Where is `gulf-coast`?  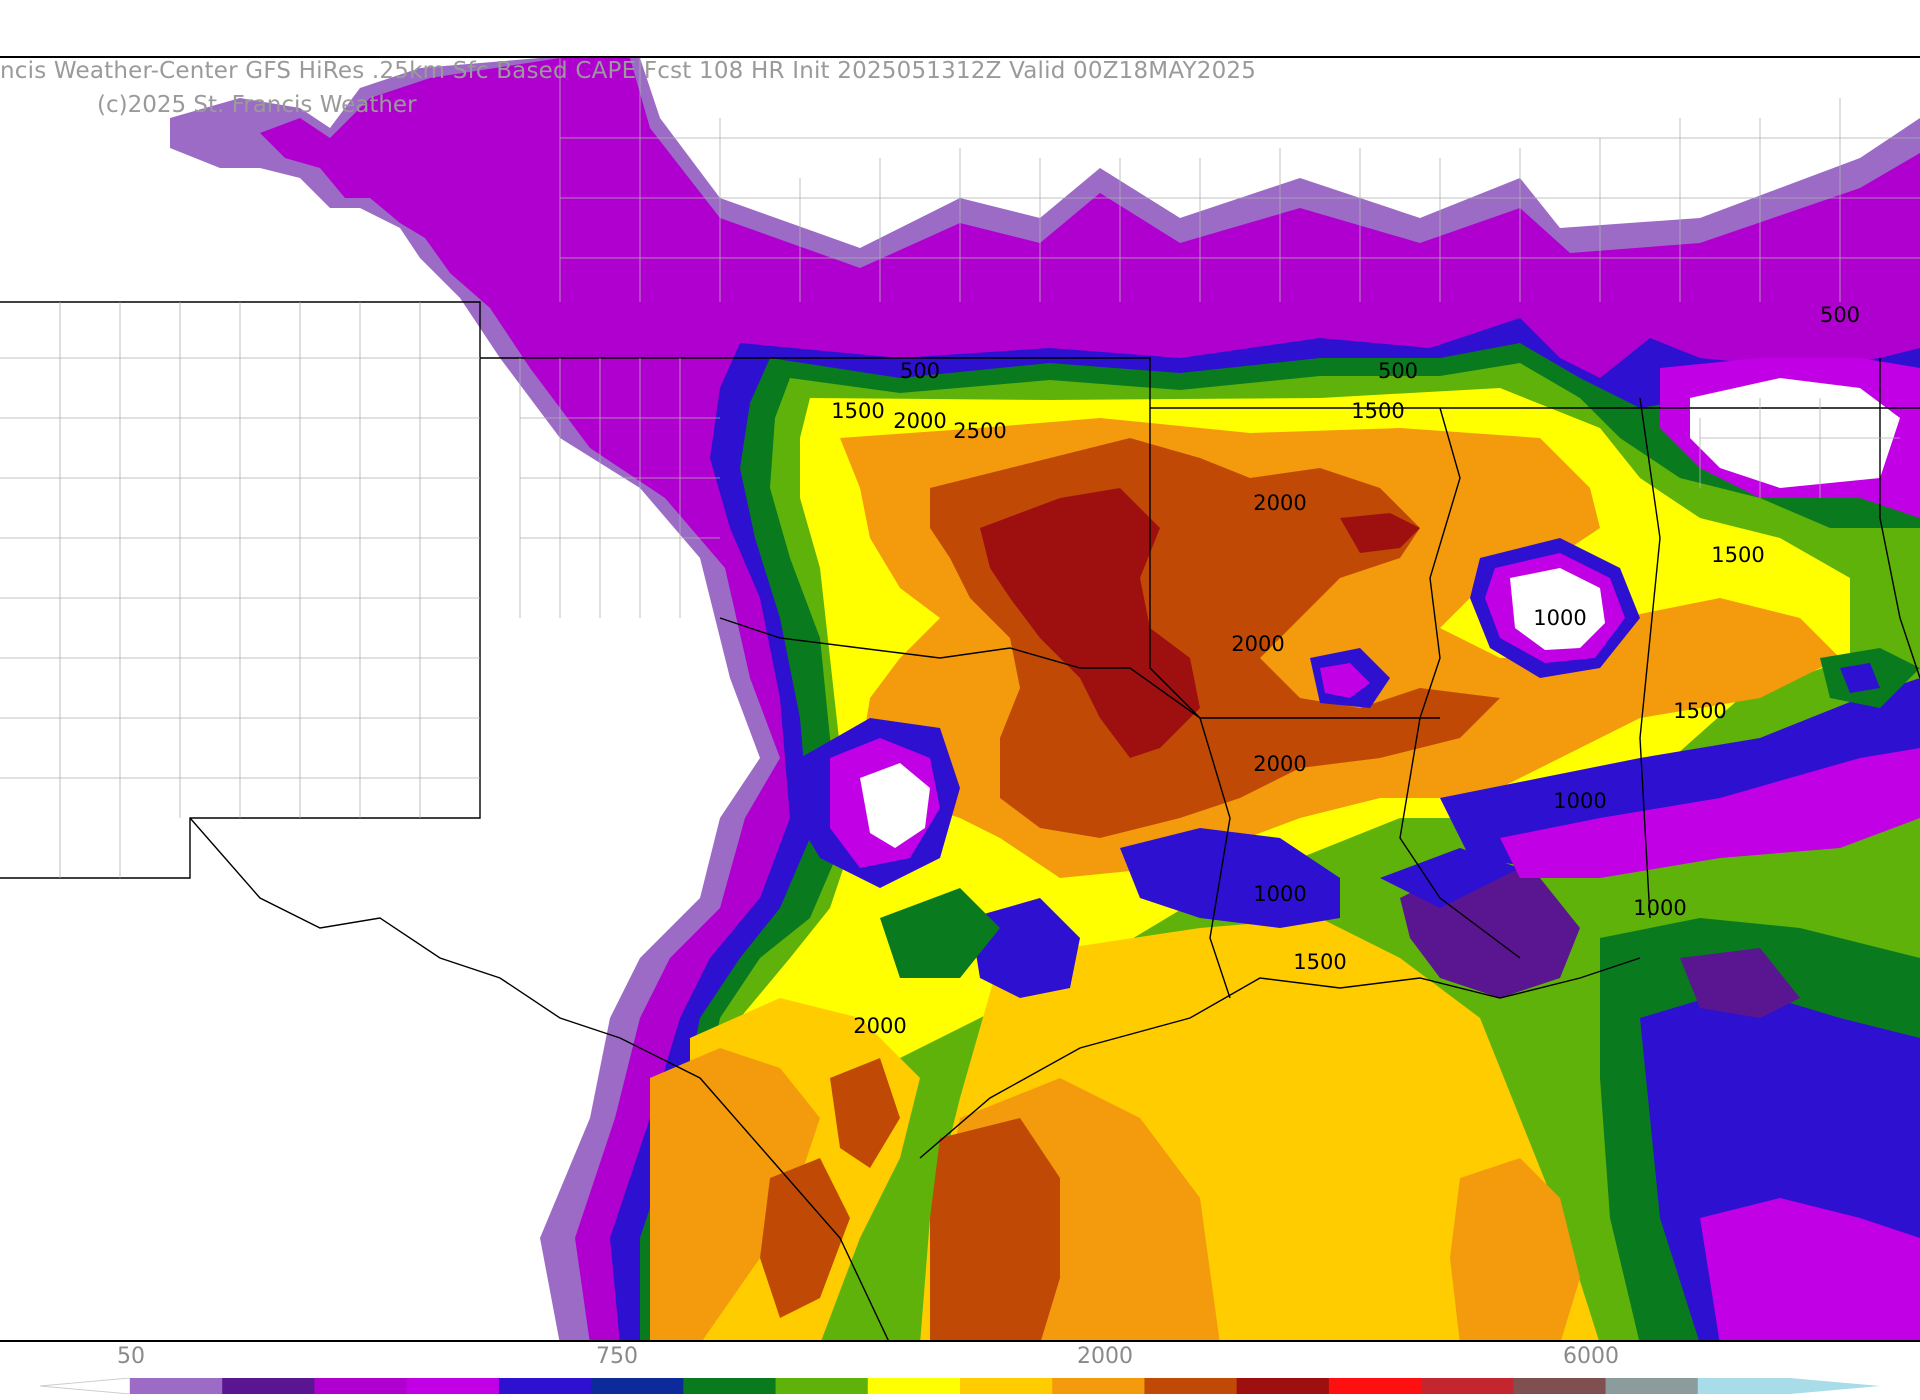
gulf-coast is located at coordinates (1280, 1058).